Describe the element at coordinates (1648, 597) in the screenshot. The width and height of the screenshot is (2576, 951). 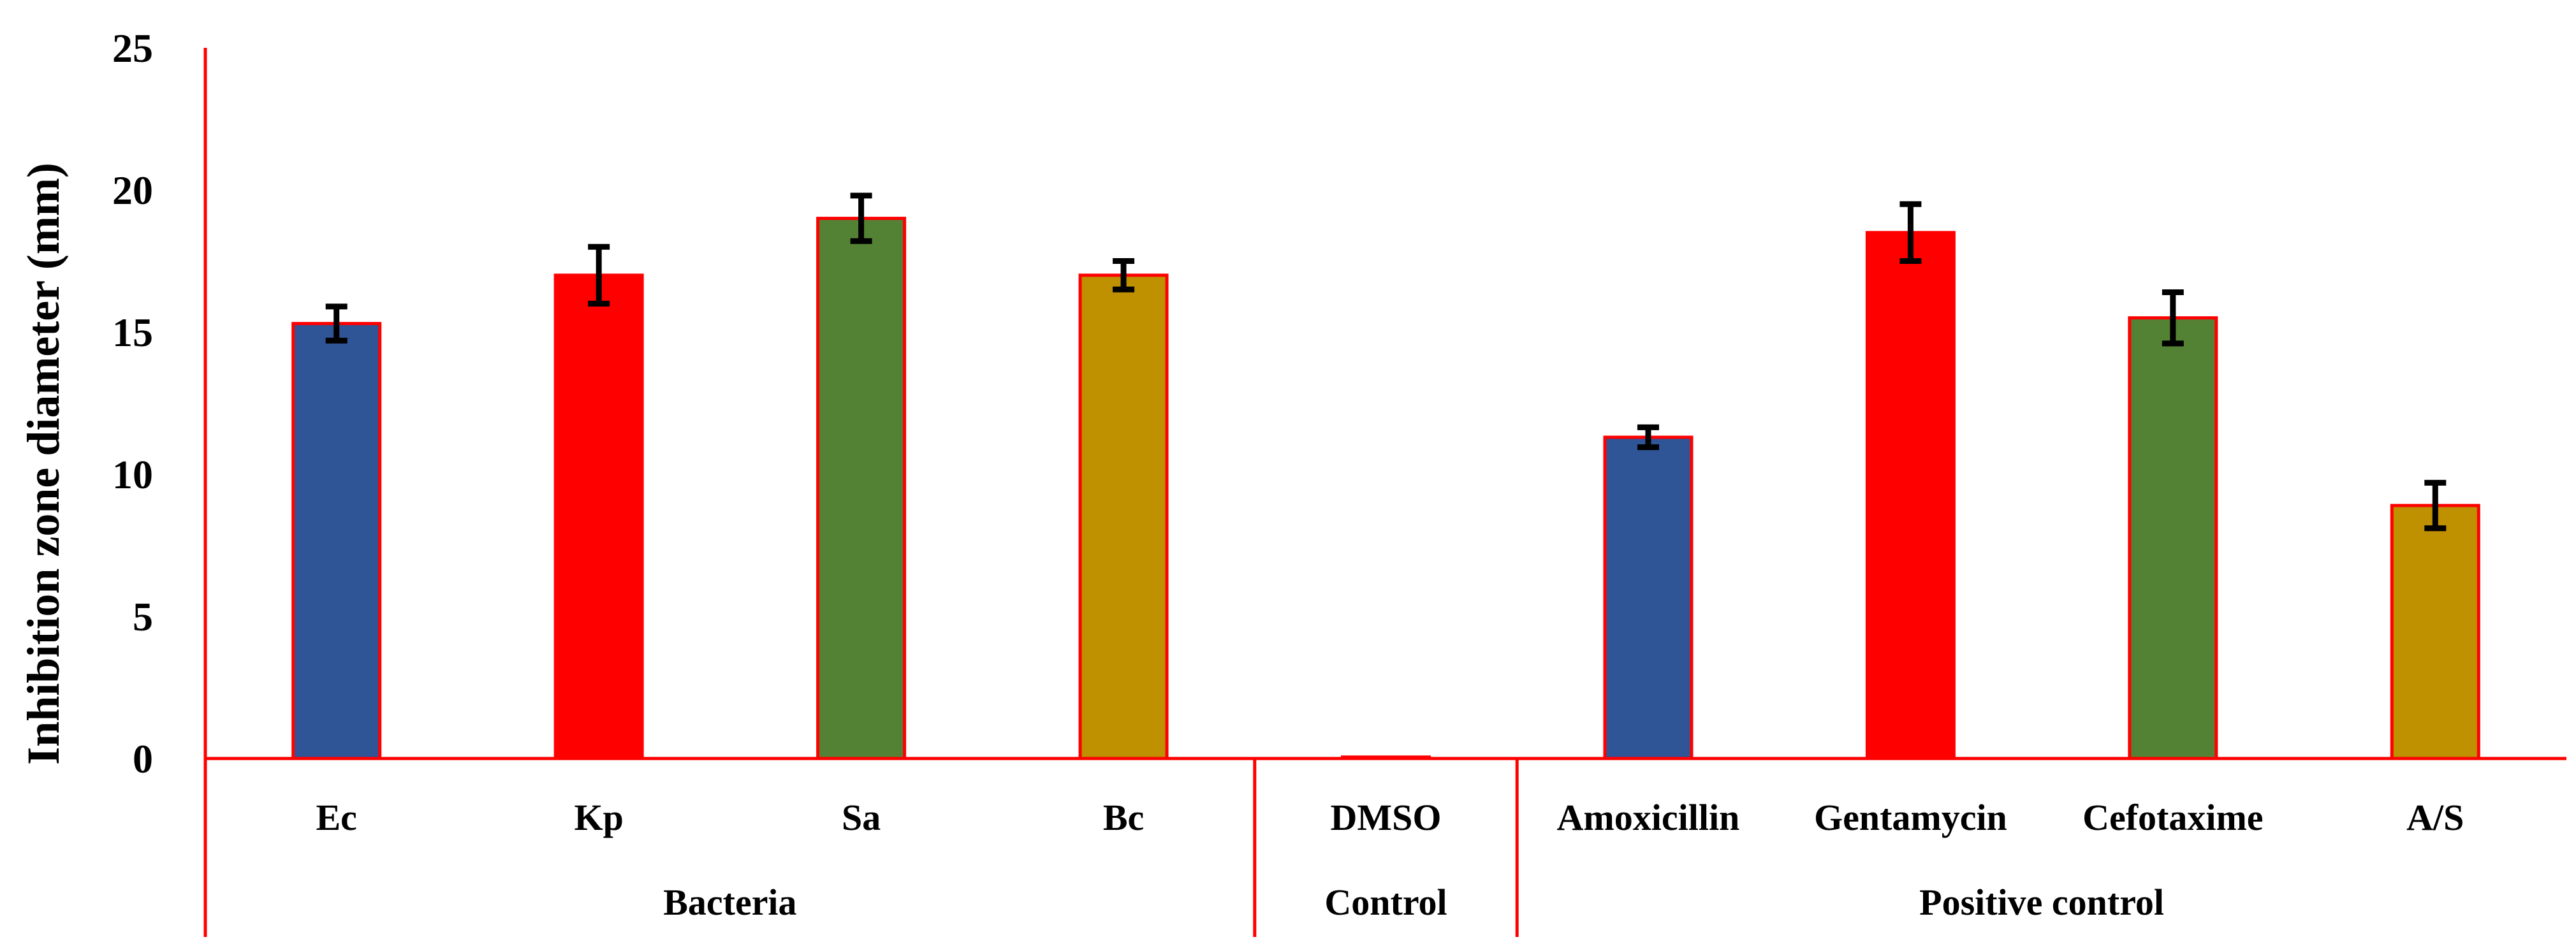
I see `bar-Amoxicillin` at that location.